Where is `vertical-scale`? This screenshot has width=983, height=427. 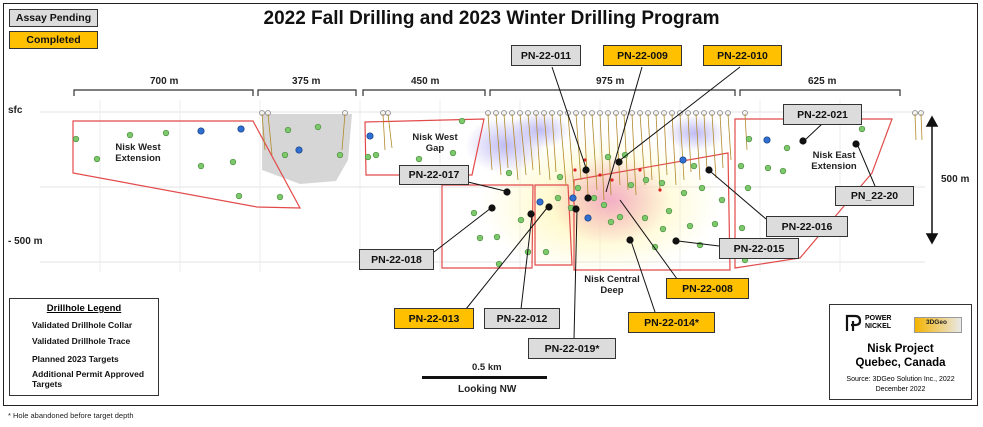 vertical-scale is located at coordinates (932, 180).